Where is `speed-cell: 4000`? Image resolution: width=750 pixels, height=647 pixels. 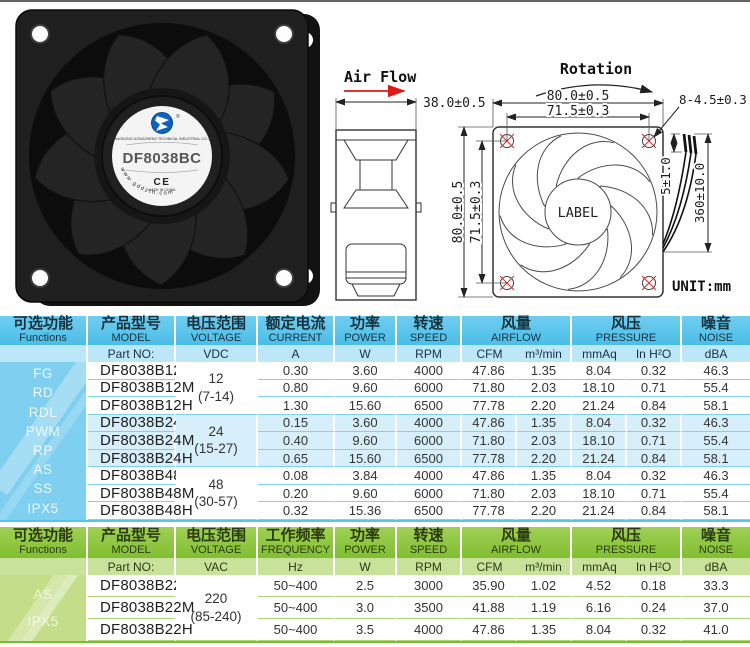
speed-cell: 4000 is located at coordinates (429, 423).